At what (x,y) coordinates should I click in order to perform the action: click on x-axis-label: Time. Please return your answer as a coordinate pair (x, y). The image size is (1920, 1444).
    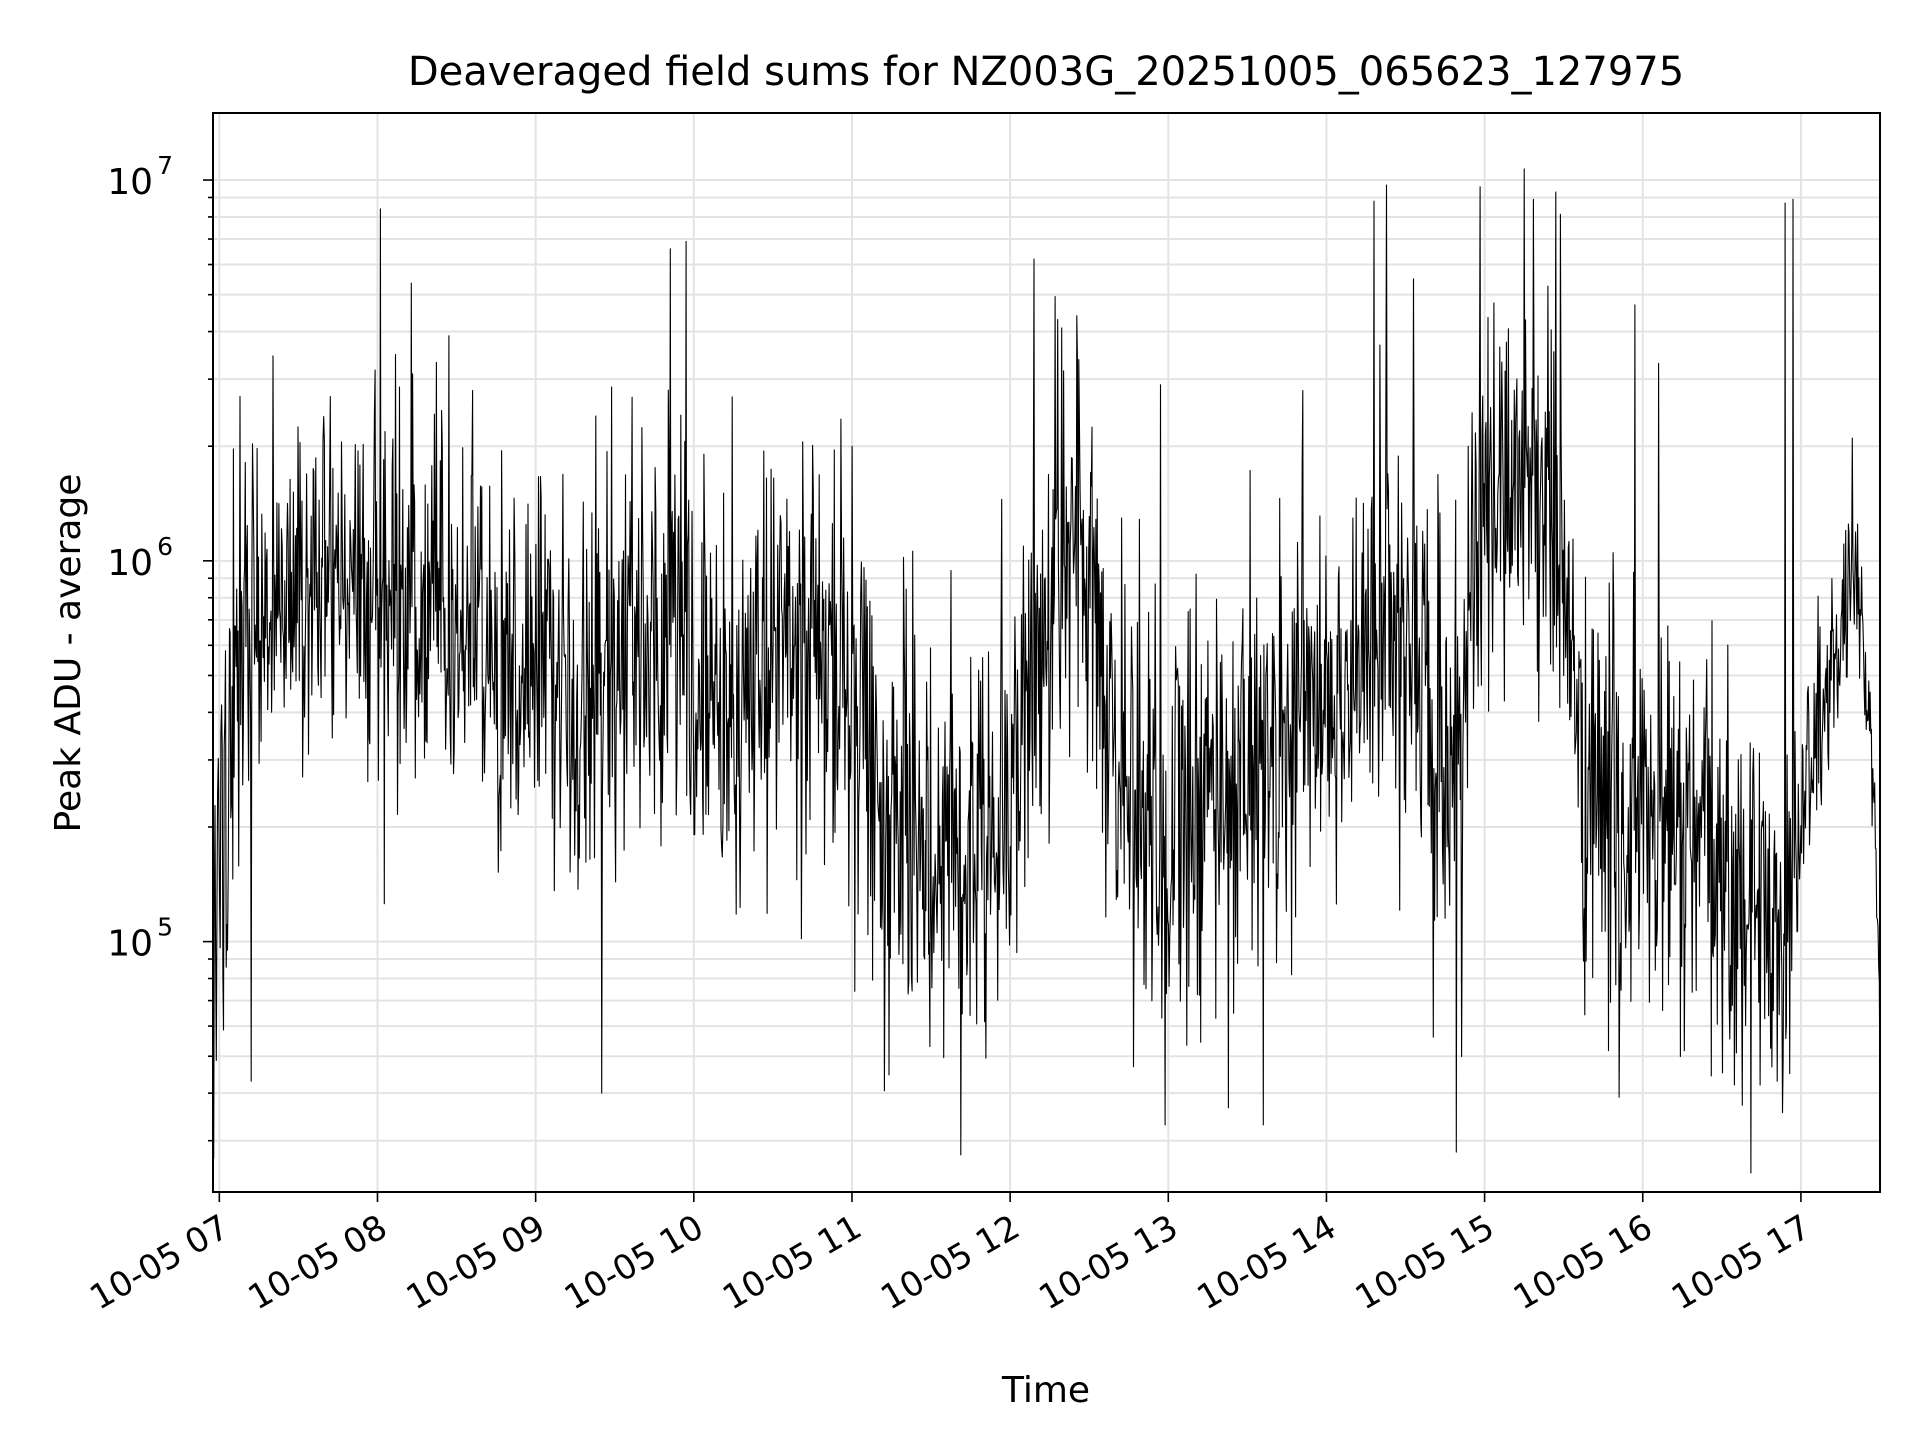
    Looking at the image, I should click on (1045, 1390).